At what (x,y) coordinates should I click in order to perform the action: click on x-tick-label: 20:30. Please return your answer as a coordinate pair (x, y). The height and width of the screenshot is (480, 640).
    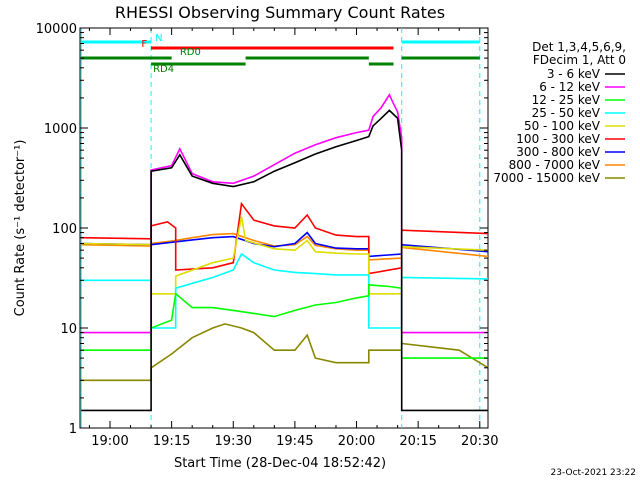
    Looking at the image, I should click on (479, 441).